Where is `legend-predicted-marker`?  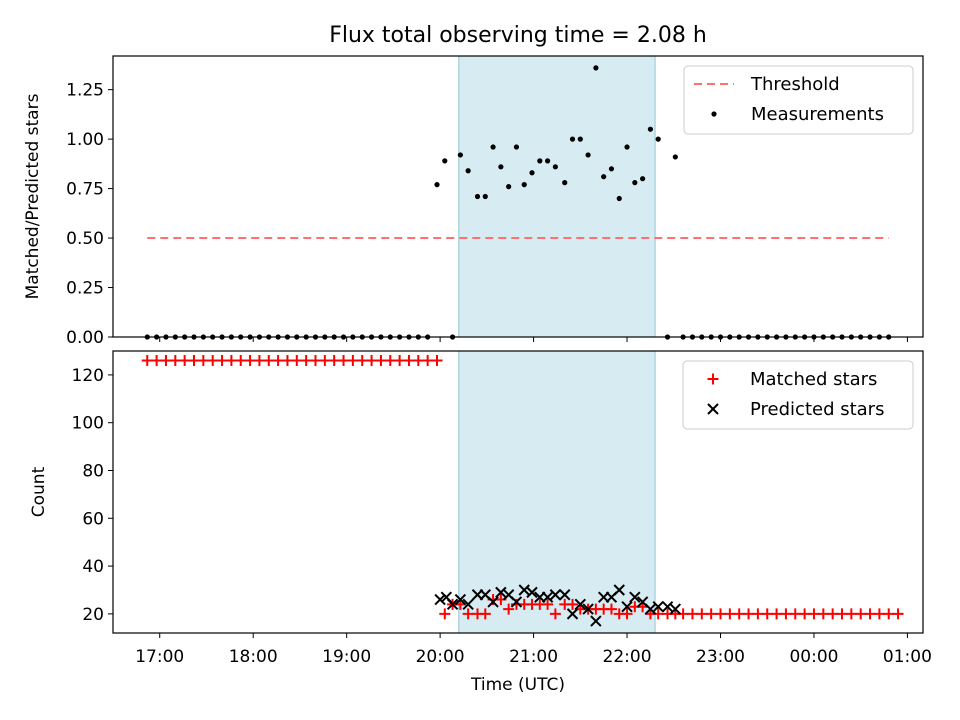 legend-predicted-marker is located at coordinates (713, 409).